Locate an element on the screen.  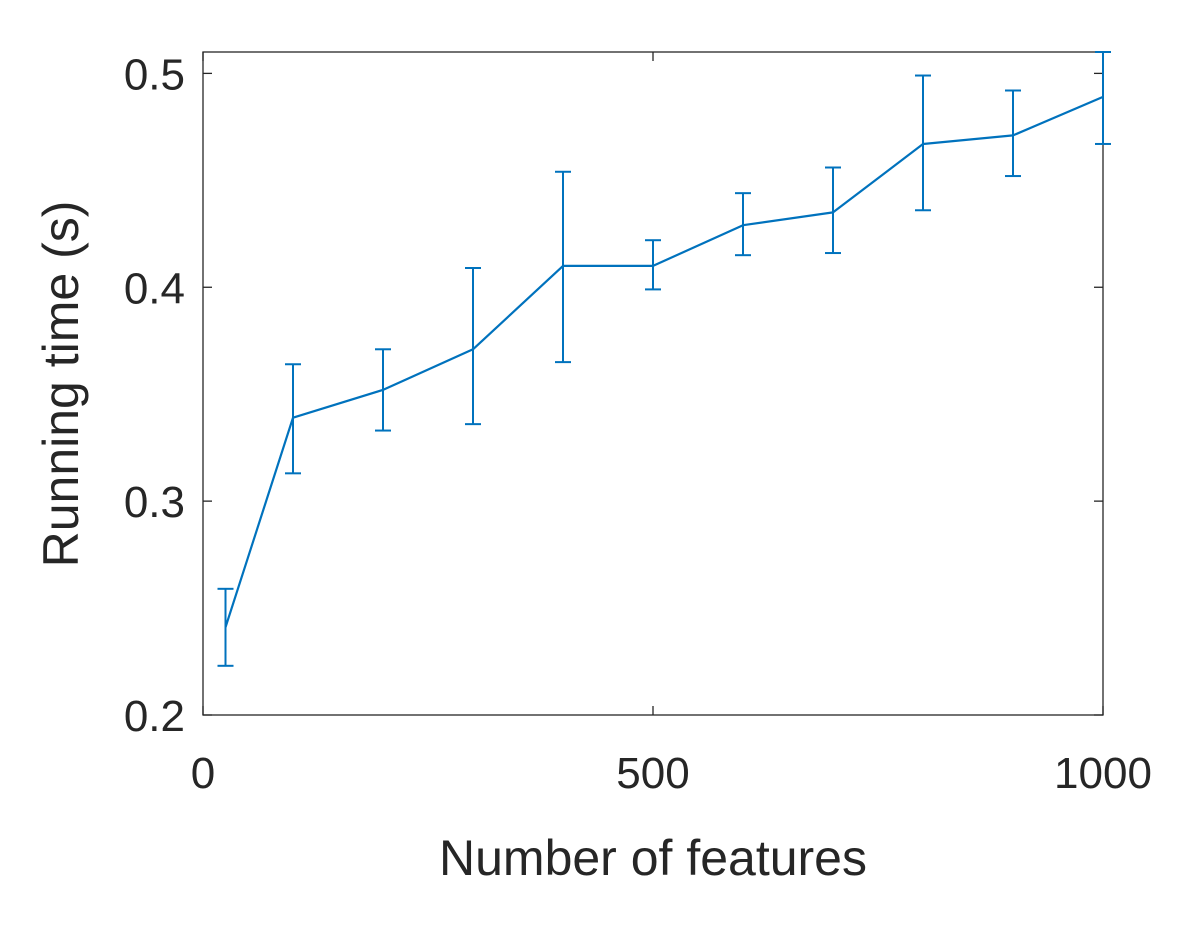
x-tick-label: 1000 is located at coordinates (1103, 773).